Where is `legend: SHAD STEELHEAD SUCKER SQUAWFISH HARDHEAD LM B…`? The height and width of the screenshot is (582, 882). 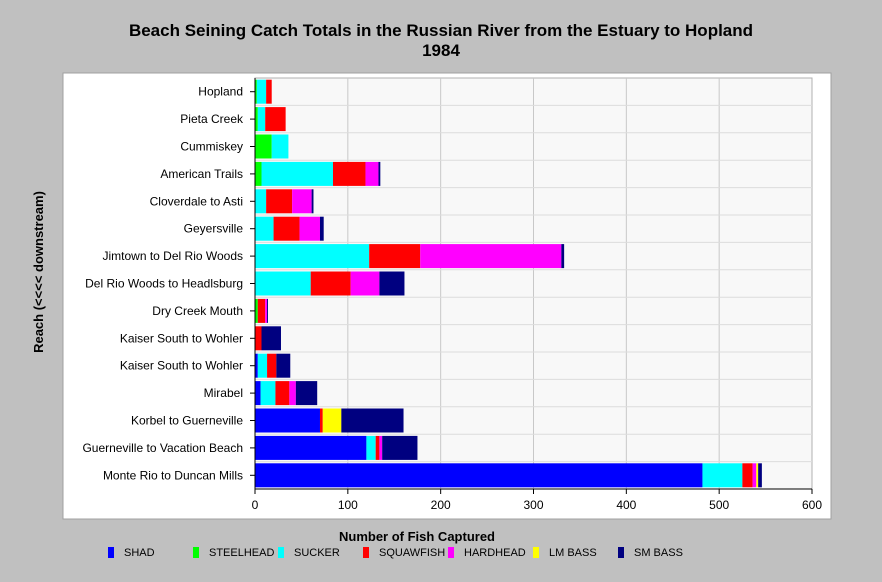 legend: SHAD STEELHEAD SUCKER SQUAWFISH HARDHEAD LM B… is located at coordinates (395, 553).